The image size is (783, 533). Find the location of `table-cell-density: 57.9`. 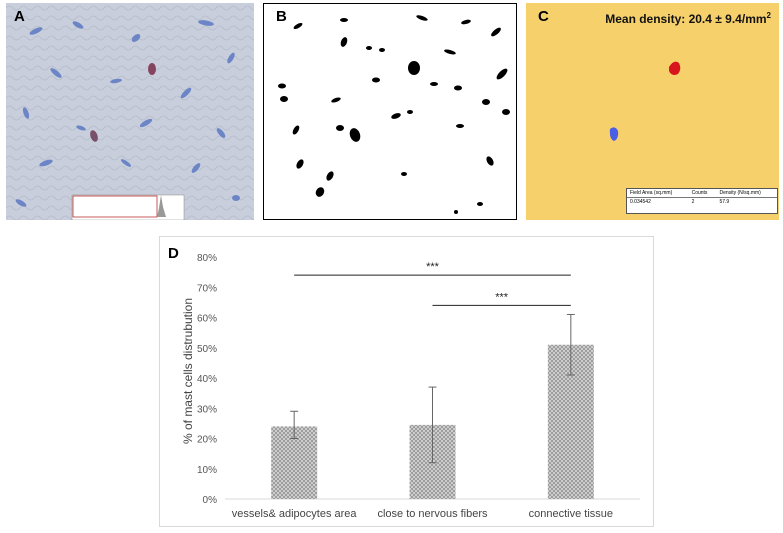

table-cell-density: 57.9 is located at coordinates (724, 202).